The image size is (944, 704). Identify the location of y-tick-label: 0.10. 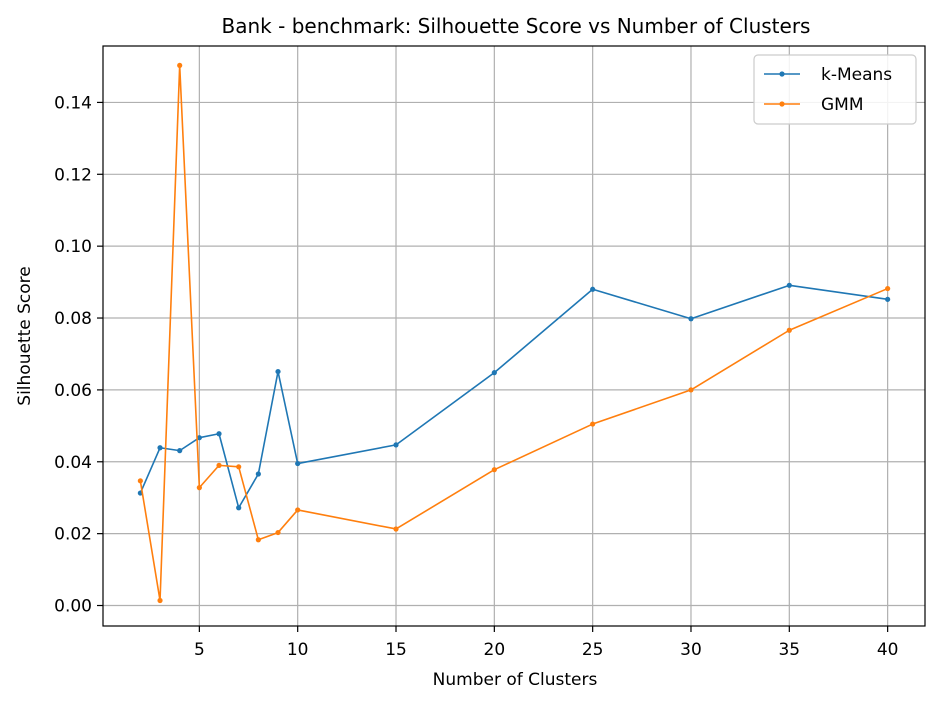
(73, 247).